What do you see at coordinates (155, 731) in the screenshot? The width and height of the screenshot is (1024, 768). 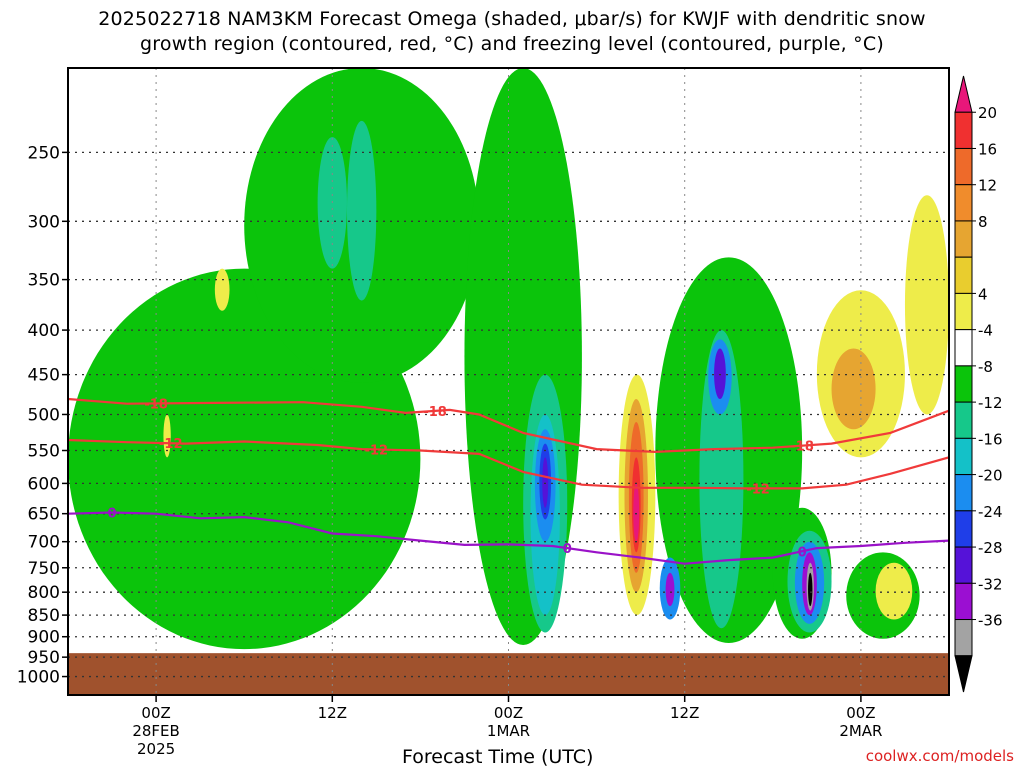 I see `x-tick-label: 28FEB` at bounding box center [155, 731].